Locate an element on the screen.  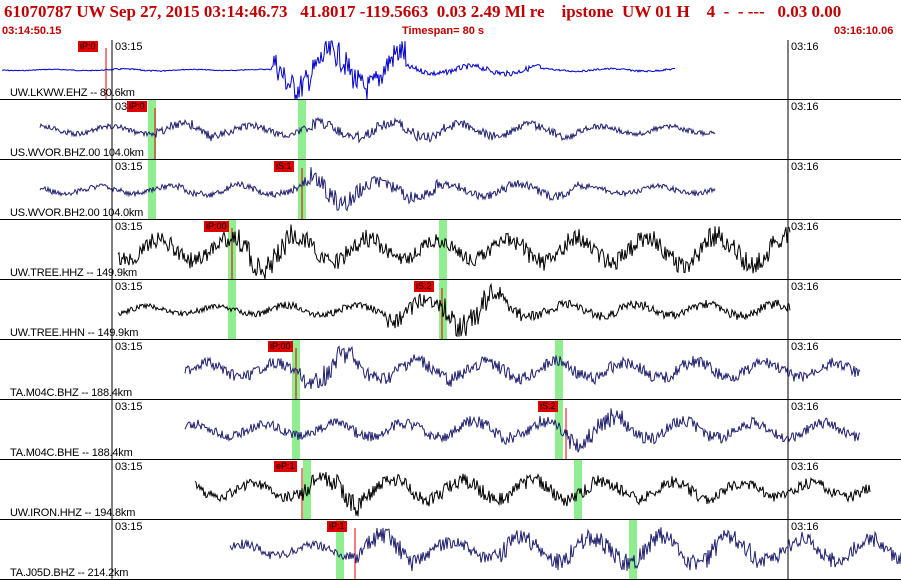
trace-panel: 03:15 03:16 iP:00 UW.TREE.HHZ -- 149.9km is located at coordinates (450, 250).